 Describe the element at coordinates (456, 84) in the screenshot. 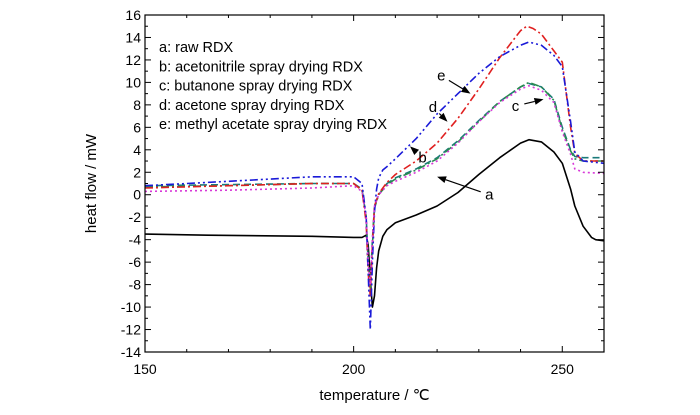

I see `callout-arrow-e` at that location.